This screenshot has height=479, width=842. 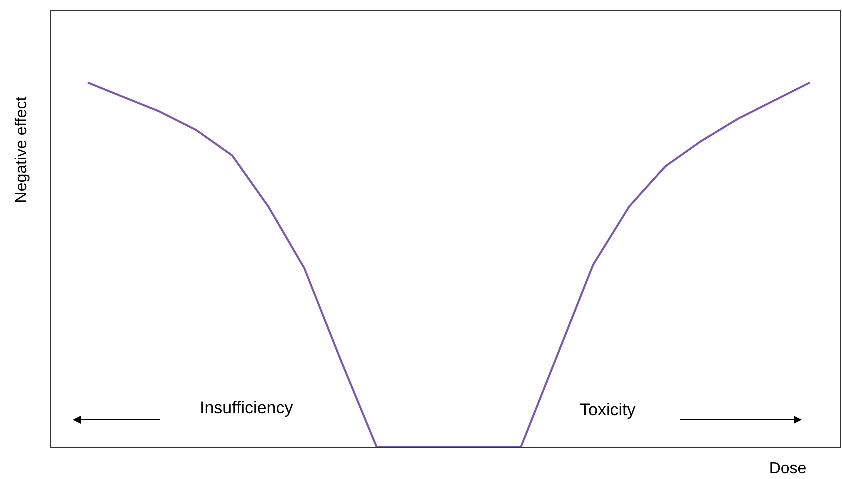 I want to click on annotation: Toxicity, so click(x=608, y=410).